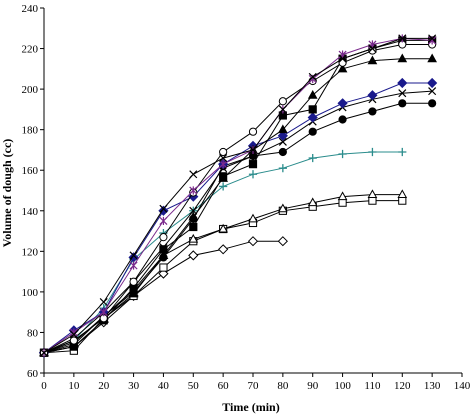  I want to click on y-tick-label: 180, so click(30, 131).